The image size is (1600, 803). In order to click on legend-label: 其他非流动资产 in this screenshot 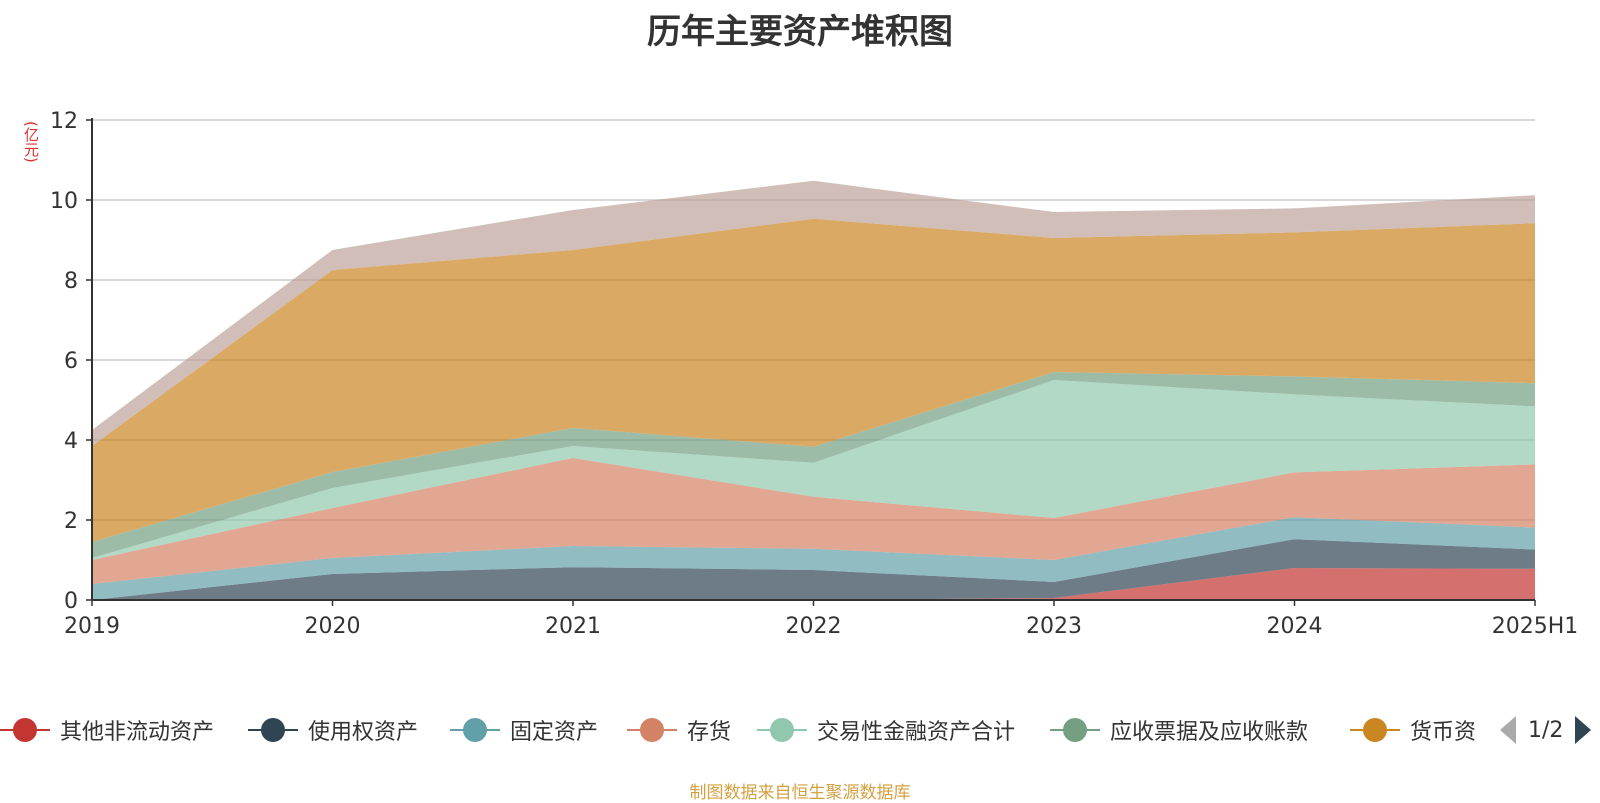, I will do `click(137, 732)`.